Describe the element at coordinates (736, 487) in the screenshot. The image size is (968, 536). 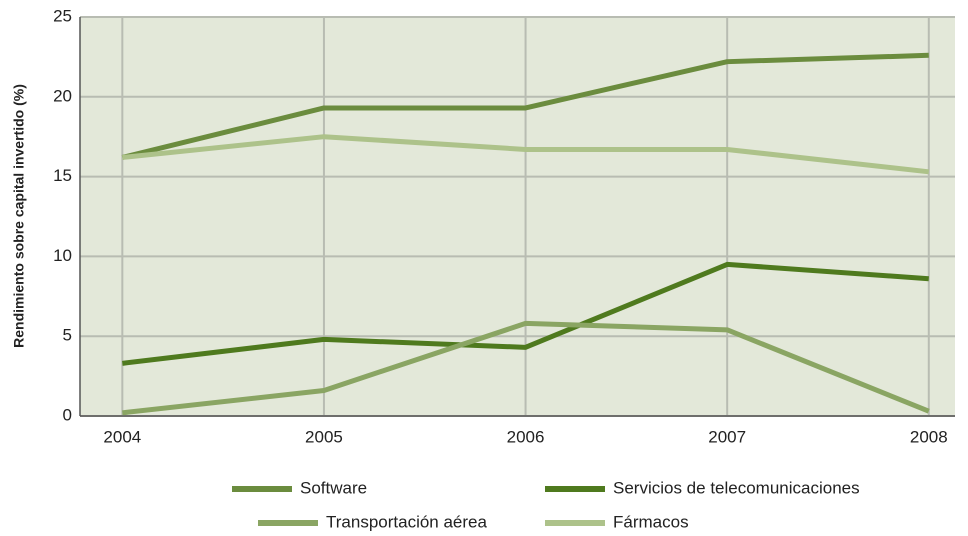
I see `legend-label: Servicios de telecomunicaciones` at that location.